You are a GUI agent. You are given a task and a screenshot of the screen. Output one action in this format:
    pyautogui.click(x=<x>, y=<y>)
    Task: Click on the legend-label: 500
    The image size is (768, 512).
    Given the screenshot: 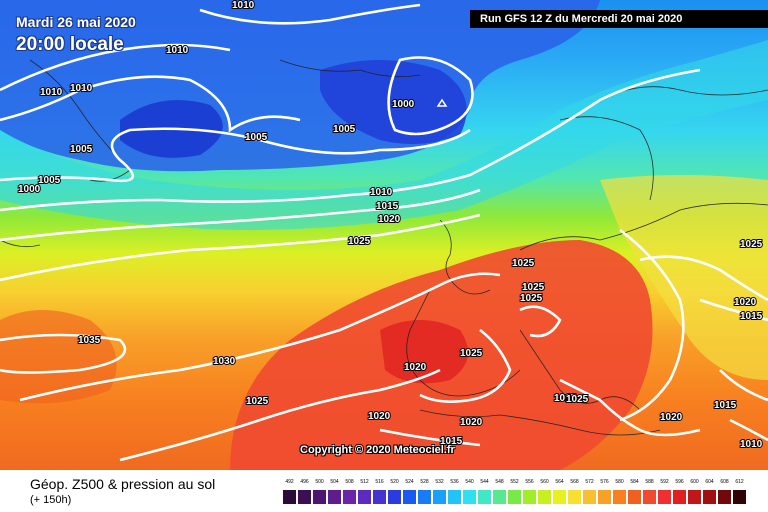 What is the action you would take?
    pyautogui.click(x=319, y=482)
    